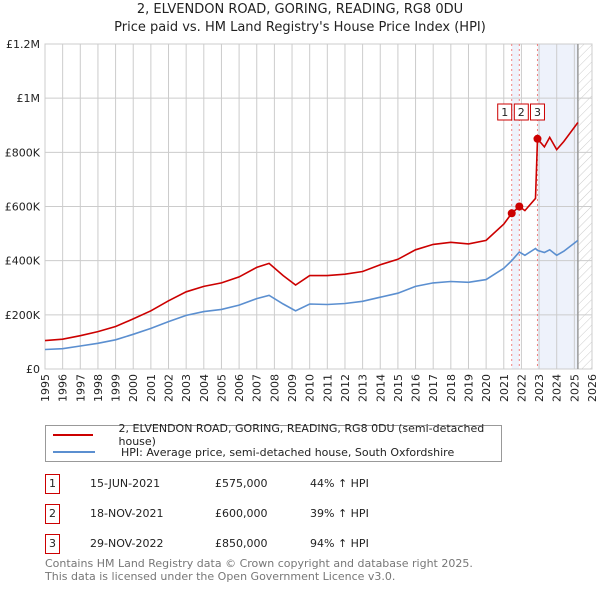 The height and width of the screenshot is (590, 600). Describe the element at coordinates (52, 544) in the screenshot. I see `sale-number: 3` at that location.